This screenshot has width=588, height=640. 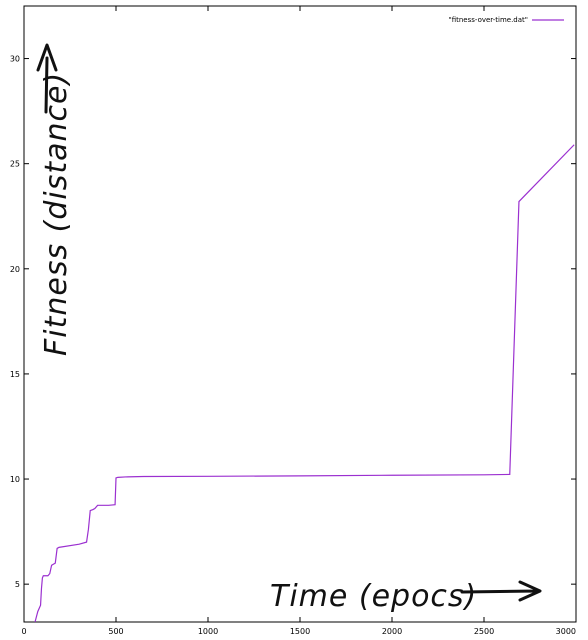 I want to click on x-tick-label: 3000, so click(x=566, y=631).